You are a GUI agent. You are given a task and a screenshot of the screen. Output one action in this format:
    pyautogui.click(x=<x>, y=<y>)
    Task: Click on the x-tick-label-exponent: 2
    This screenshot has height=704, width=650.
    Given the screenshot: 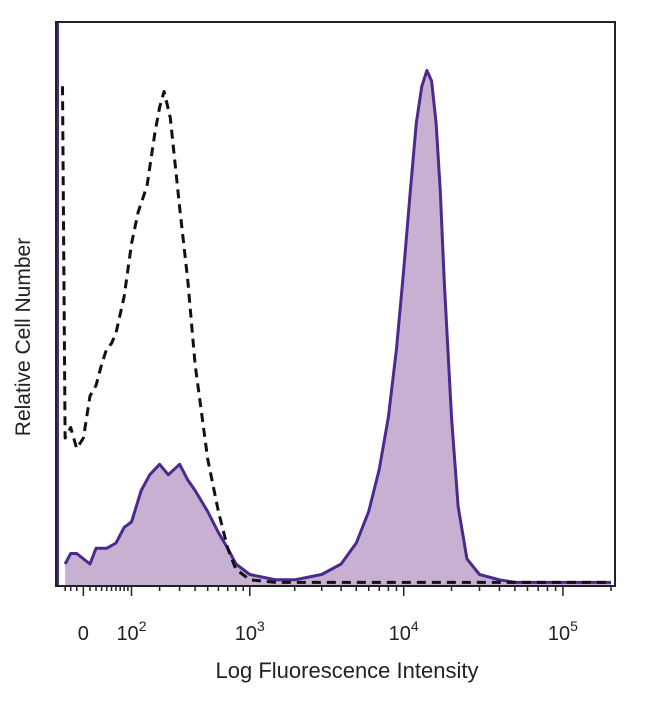 What is the action you would take?
    pyautogui.click(x=143, y=626)
    